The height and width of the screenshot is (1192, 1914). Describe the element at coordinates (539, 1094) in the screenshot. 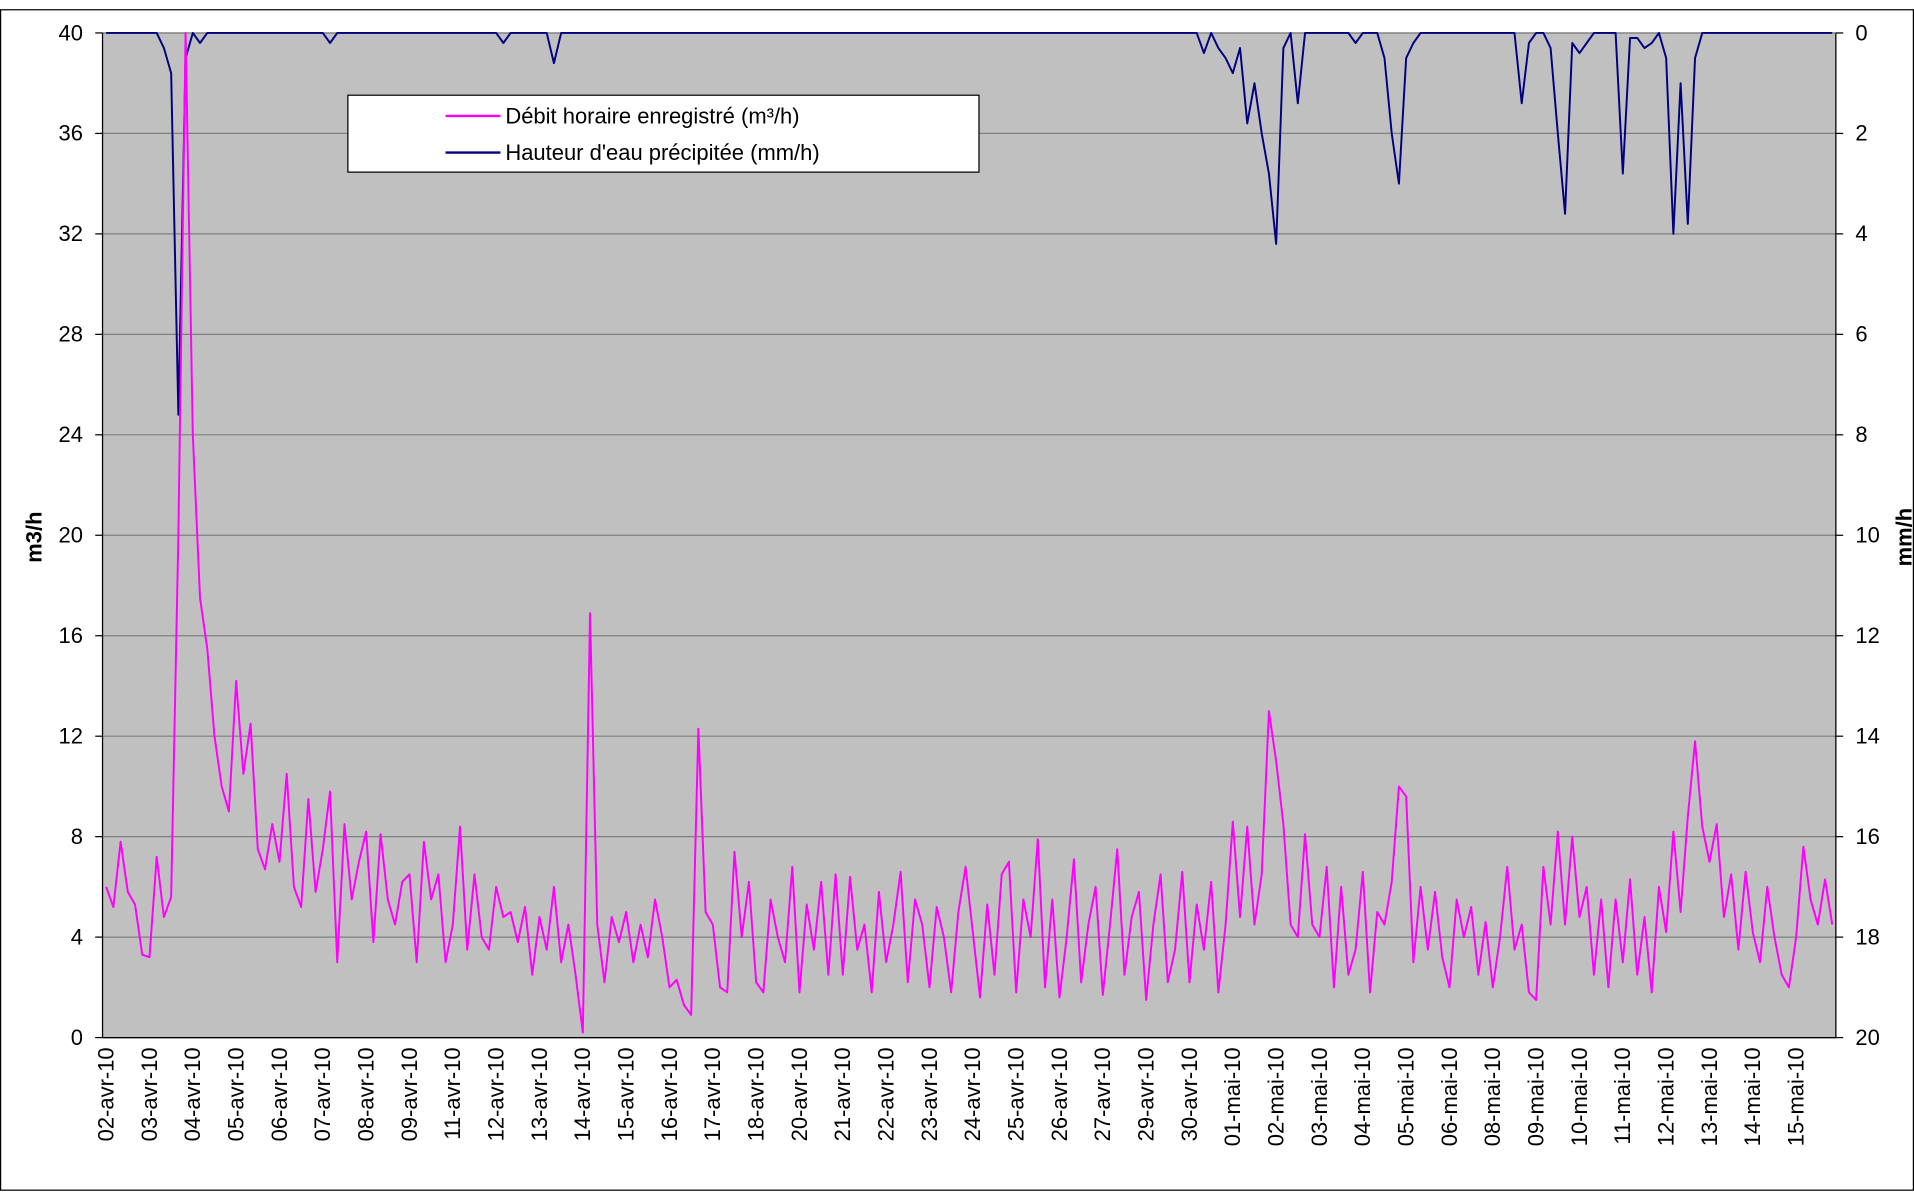

I see `x-tick-label: 13-avr-10` at that location.